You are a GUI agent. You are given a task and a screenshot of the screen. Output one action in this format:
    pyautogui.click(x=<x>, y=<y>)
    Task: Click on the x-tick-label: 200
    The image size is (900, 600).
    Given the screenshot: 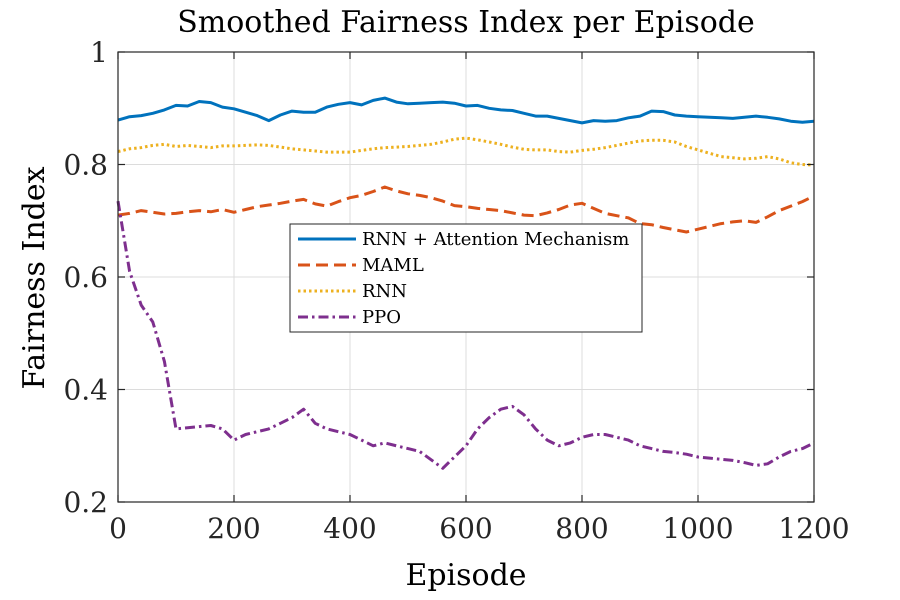 What is the action you would take?
    pyautogui.click(x=233, y=528)
    